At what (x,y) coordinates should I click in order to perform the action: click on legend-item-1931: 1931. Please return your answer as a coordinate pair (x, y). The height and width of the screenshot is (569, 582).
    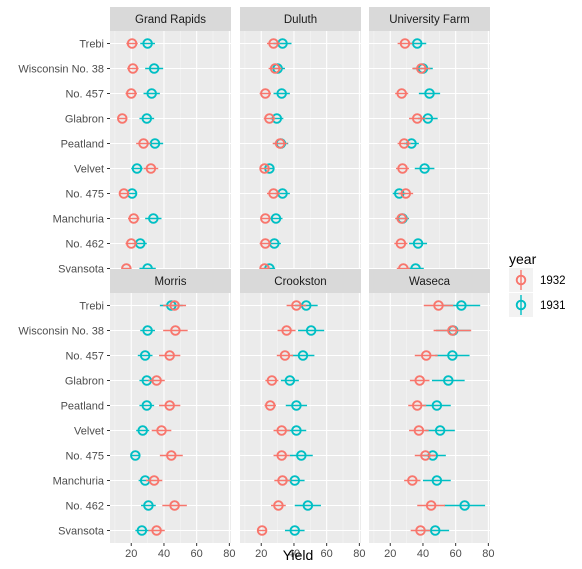
    Looking at the image, I should click on (537, 305).